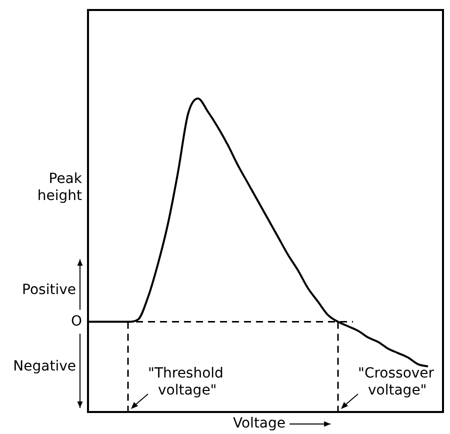 Image resolution: width=450 pixels, height=434 pixels. What do you see at coordinates (396, 382) in the screenshot?
I see `annotation: "Crossover voltage"` at bounding box center [396, 382].